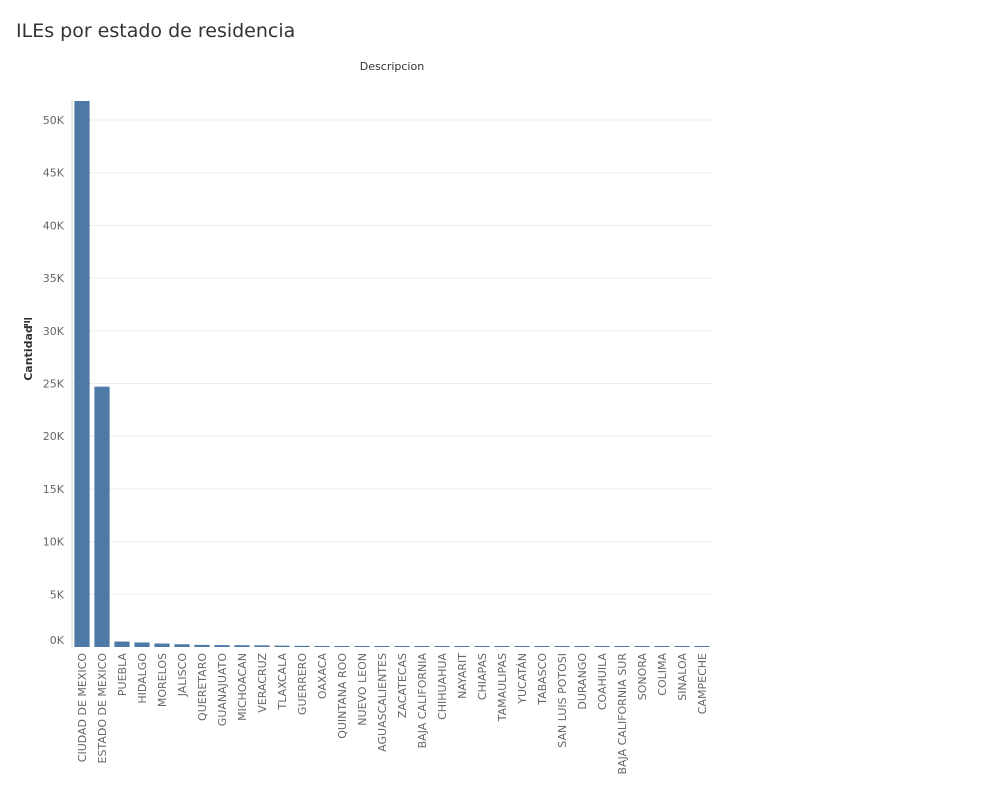 The width and height of the screenshot is (1000, 800). I want to click on column-header: Descripcion, so click(392, 66).